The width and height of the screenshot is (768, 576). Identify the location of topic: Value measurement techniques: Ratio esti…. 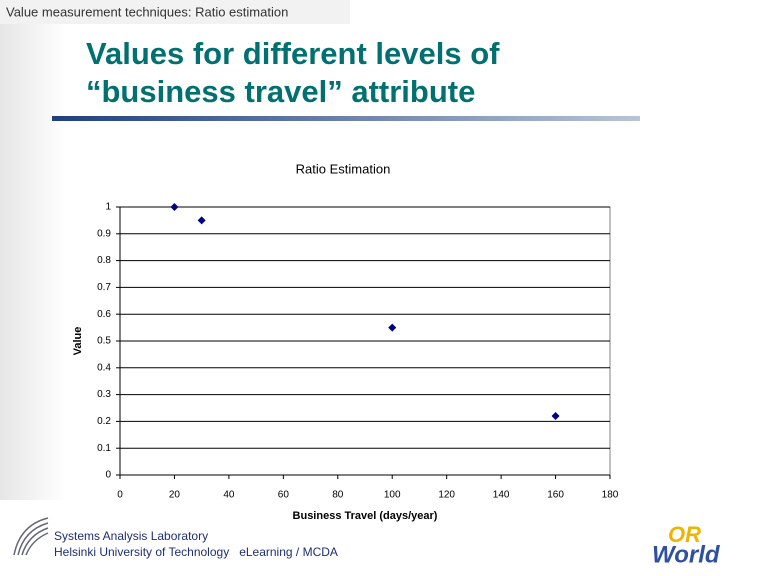
(147, 11).